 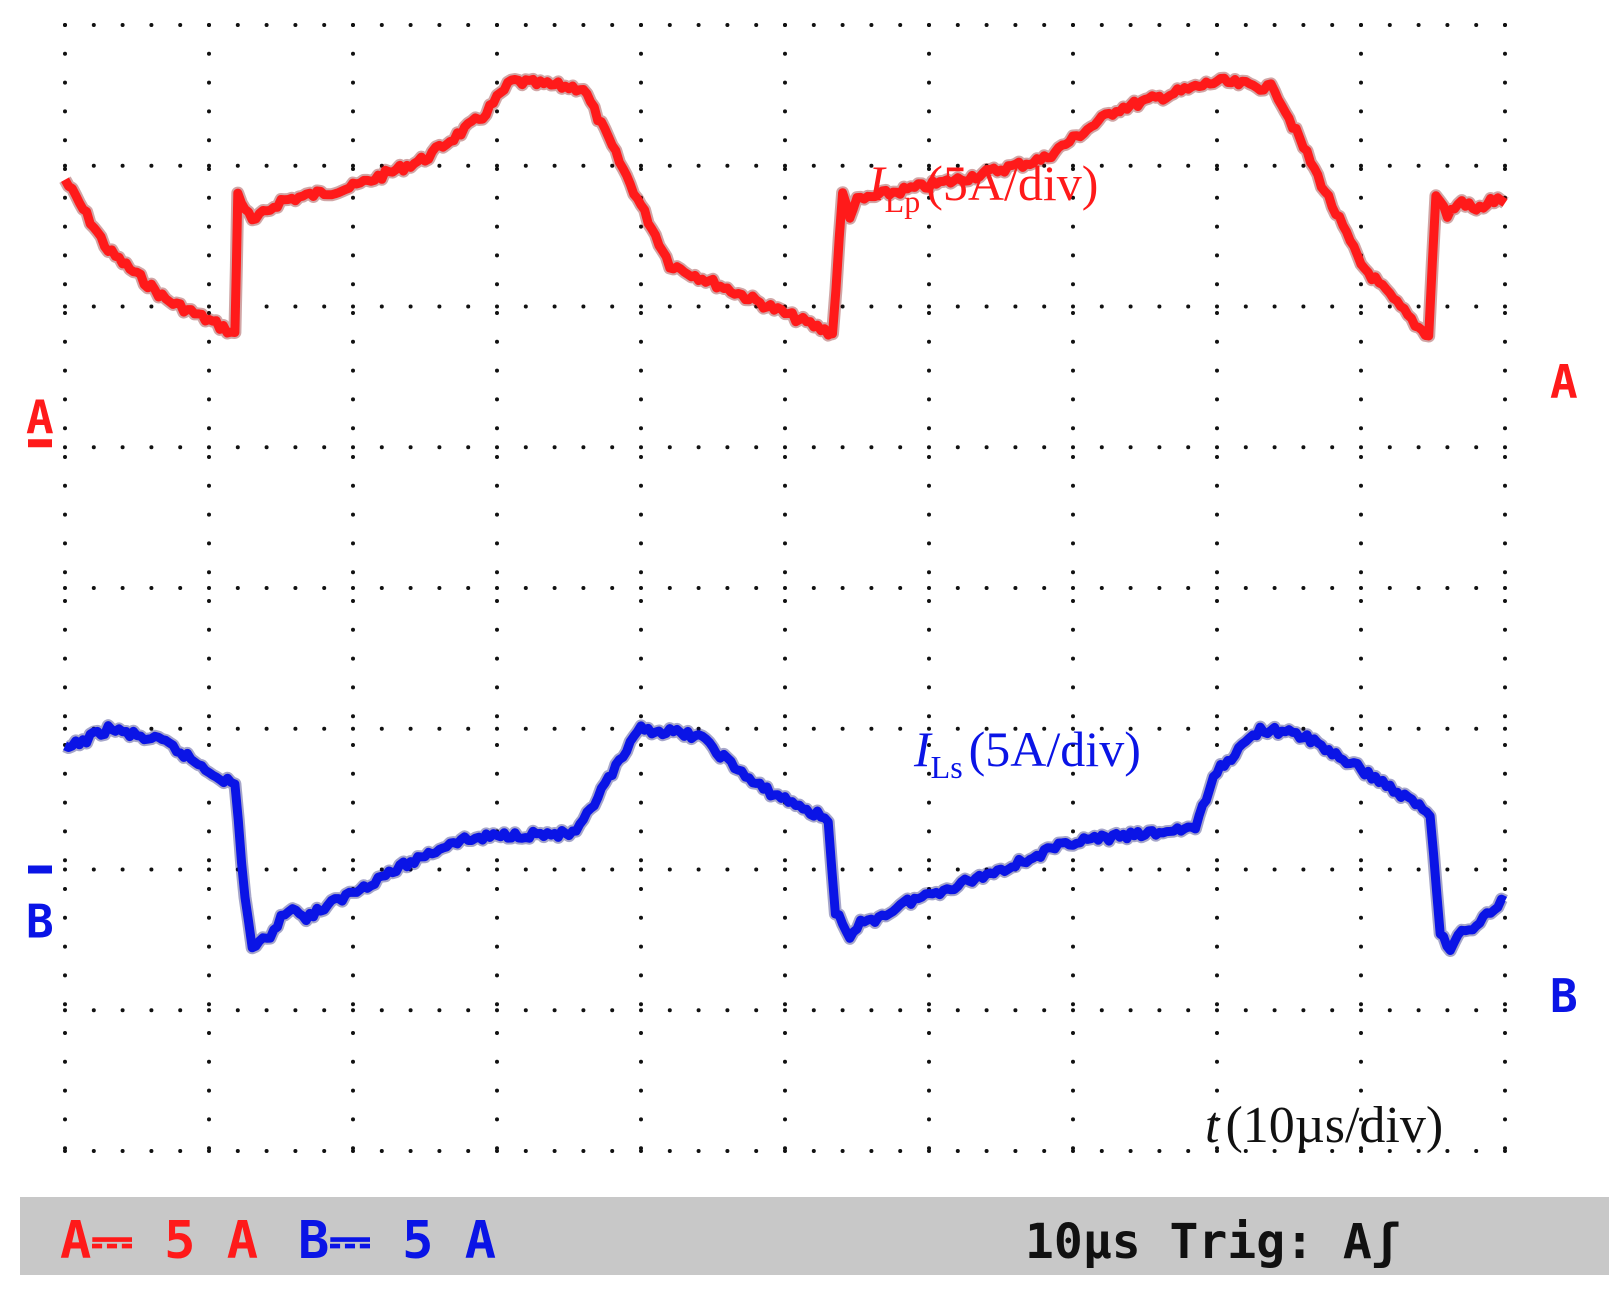 I want to click on channel-a-scale: A⎓ 5 A, so click(x=159, y=1241).